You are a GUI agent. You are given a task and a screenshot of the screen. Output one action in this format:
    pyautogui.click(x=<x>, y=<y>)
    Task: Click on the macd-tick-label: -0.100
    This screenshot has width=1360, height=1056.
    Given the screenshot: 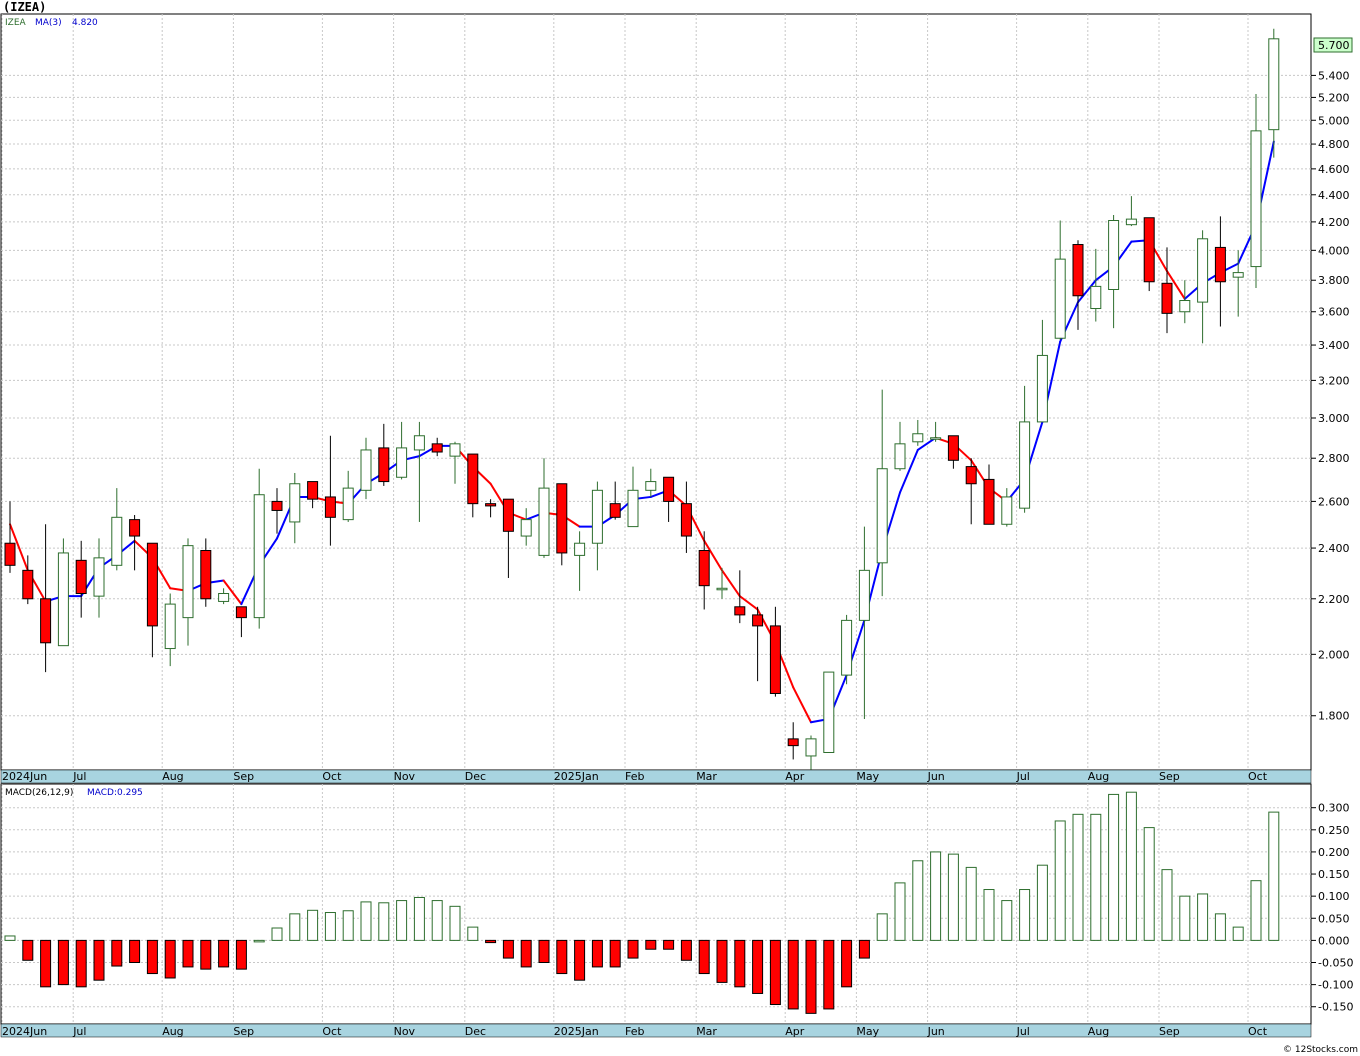 What is the action you would take?
    pyautogui.click(x=1335, y=985)
    